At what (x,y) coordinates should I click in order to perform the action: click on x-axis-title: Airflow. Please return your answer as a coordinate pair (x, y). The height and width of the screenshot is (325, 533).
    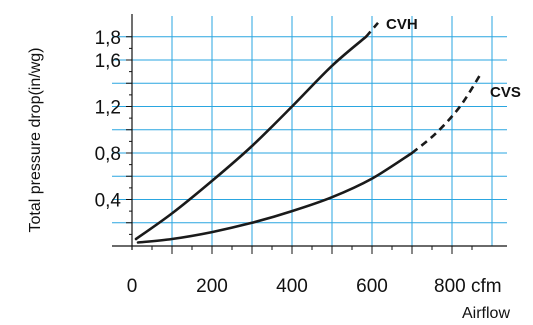
    Looking at the image, I should click on (486, 313).